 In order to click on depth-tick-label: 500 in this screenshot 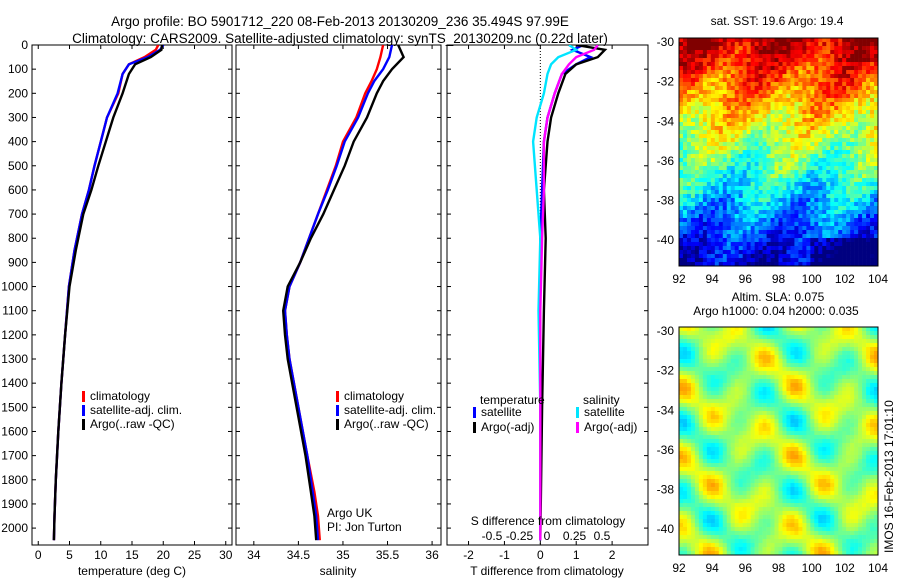, I will do `click(18, 166)`.